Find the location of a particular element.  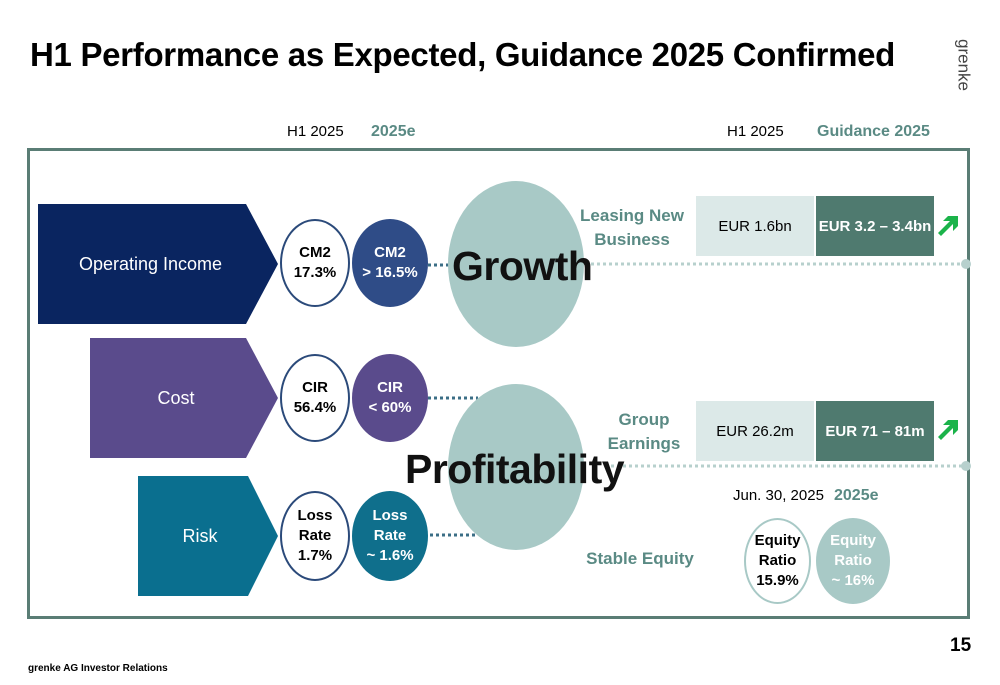

risk-label: Risk is located at coordinates (200, 535).